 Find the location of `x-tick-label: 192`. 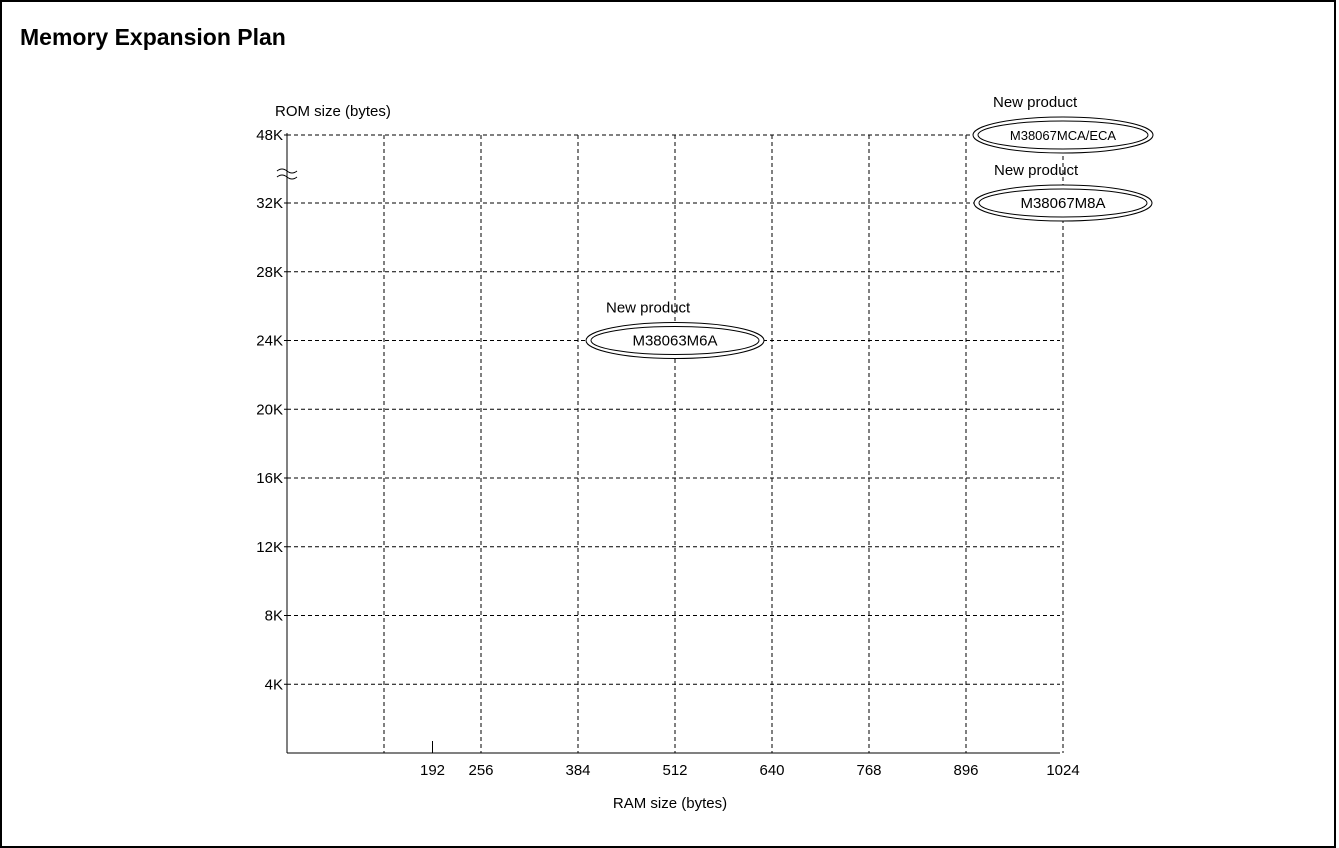

x-tick-label: 192 is located at coordinates (432, 770).